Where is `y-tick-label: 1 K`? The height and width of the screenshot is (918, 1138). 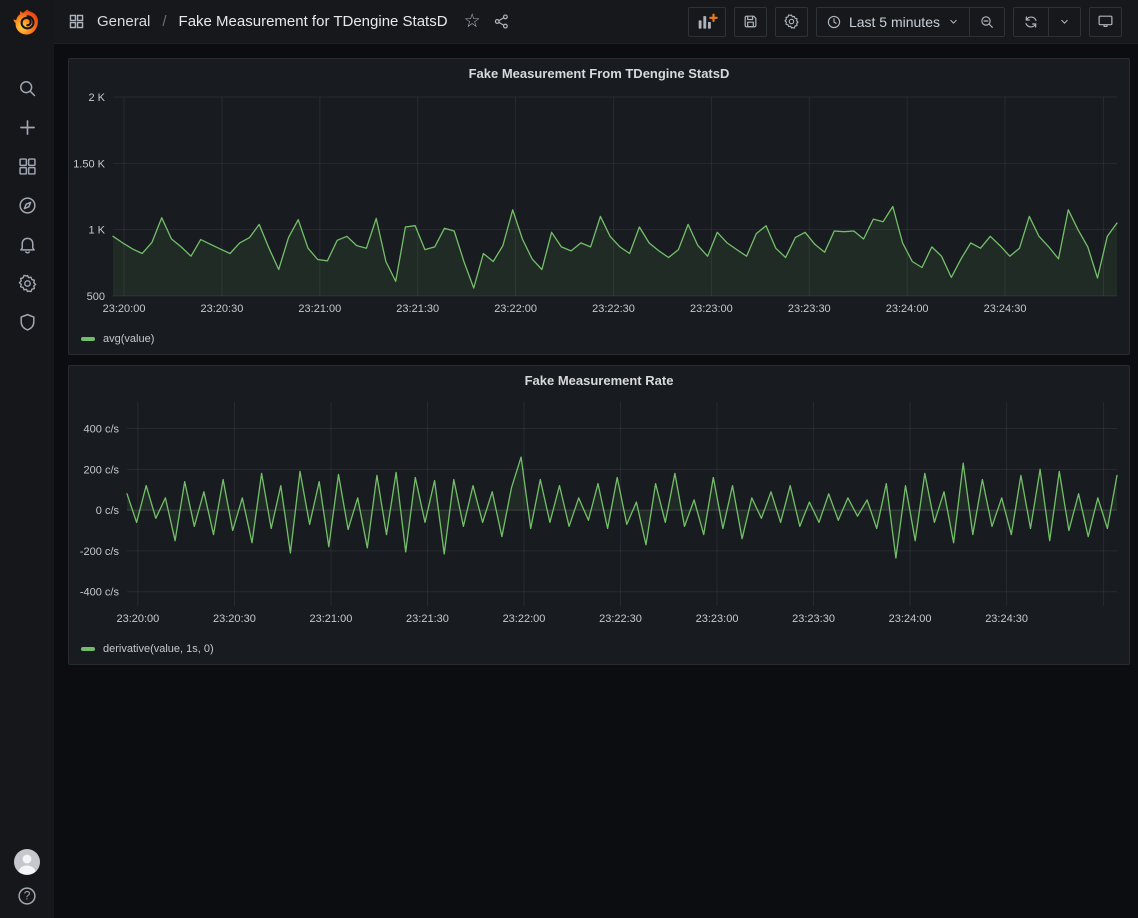
y-tick-label: 1 K is located at coordinates (96, 231).